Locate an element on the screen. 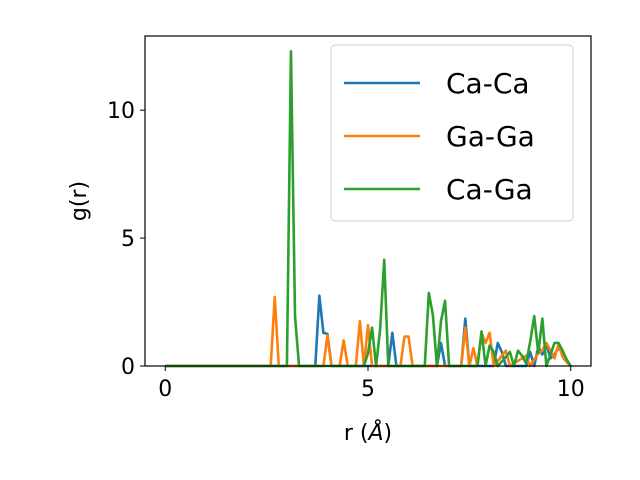  x-axis-label-text: r is located at coordinates (349, 433).